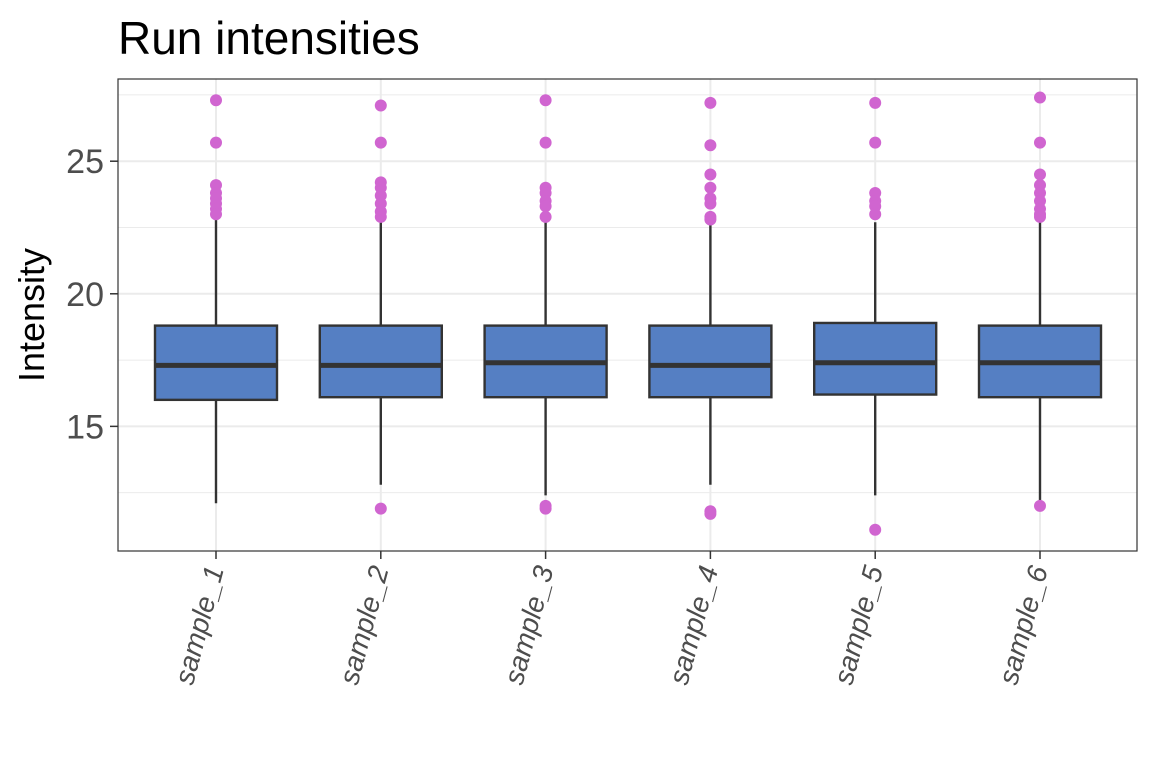 Image resolution: width=1152 pixels, height=768 pixels. Describe the element at coordinates (85, 295) in the screenshot. I see `y-tick-label: 20` at that location.